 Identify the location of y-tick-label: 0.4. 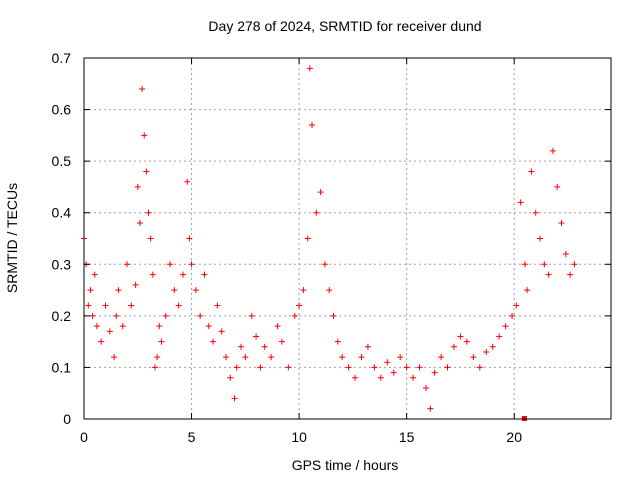
(62, 213).